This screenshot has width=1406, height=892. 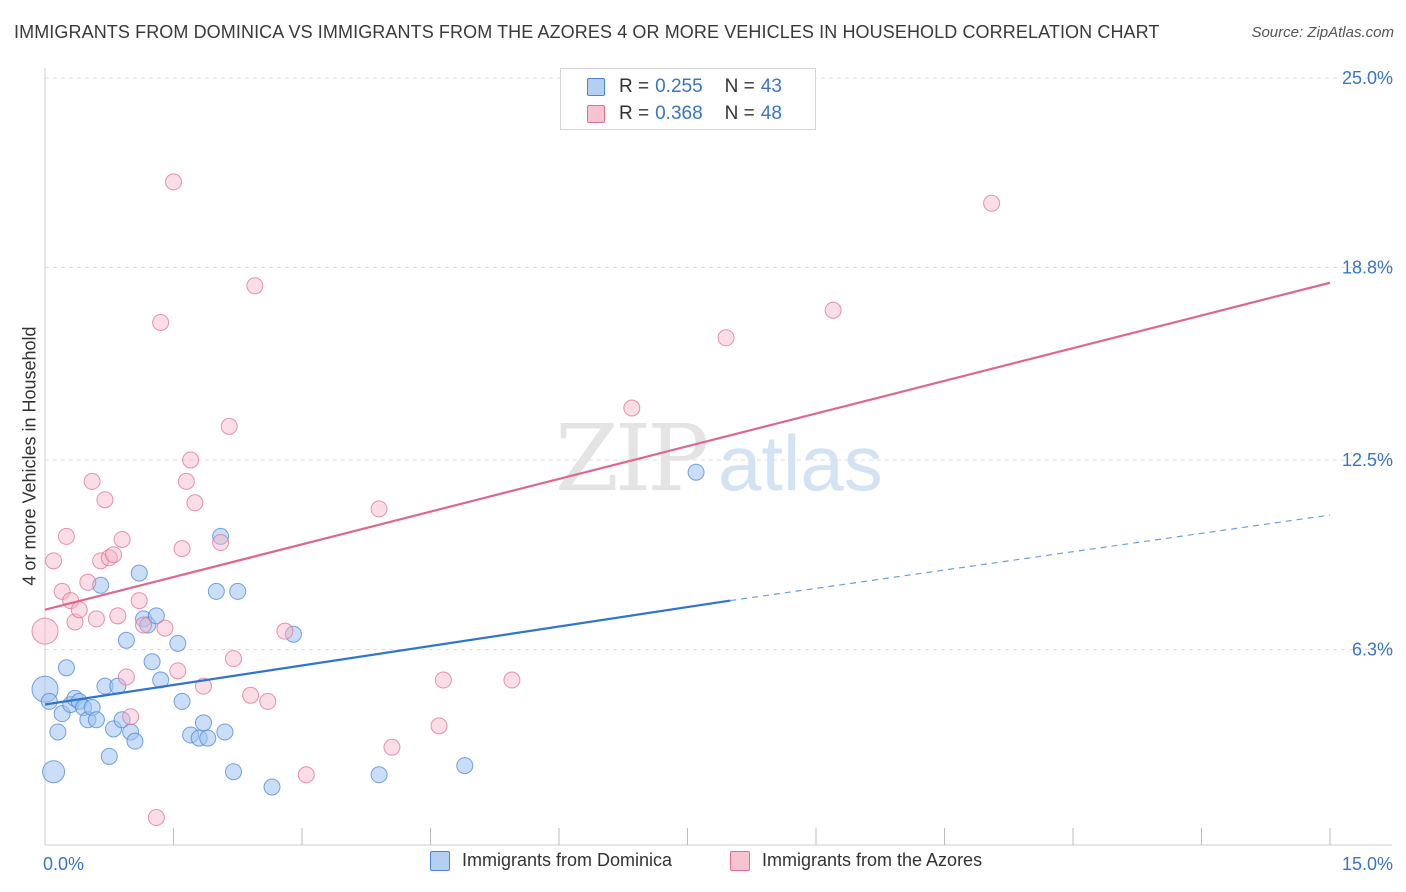 I want to click on dominica-r-value: 0.255, so click(x=679, y=86).